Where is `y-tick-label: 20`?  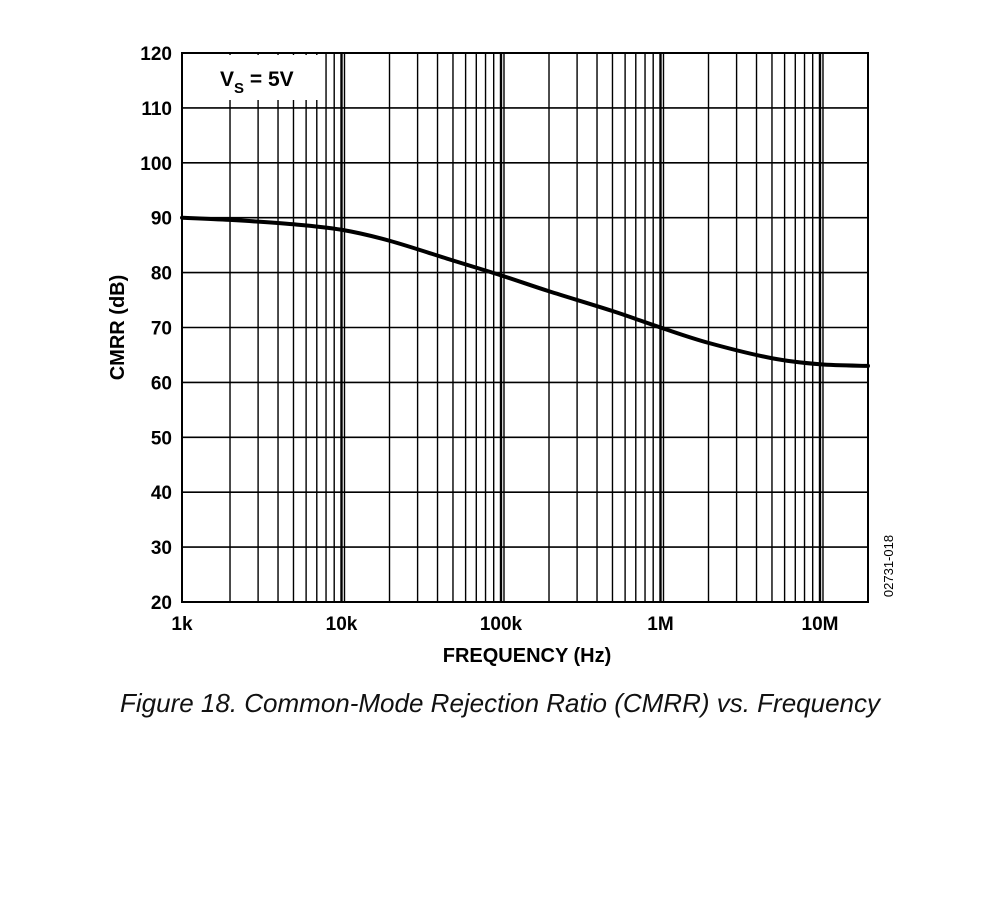
y-tick-label: 20 is located at coordinates (161, 603).